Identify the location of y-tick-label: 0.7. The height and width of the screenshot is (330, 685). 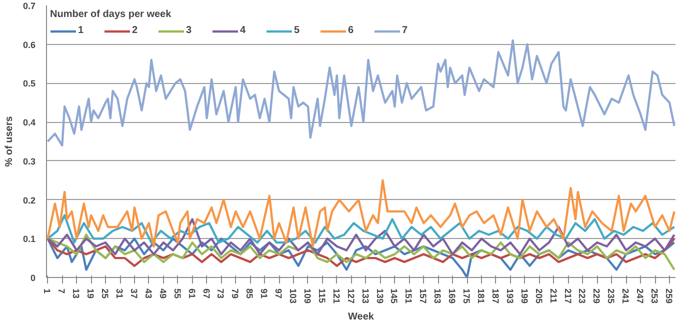
(29, 6).